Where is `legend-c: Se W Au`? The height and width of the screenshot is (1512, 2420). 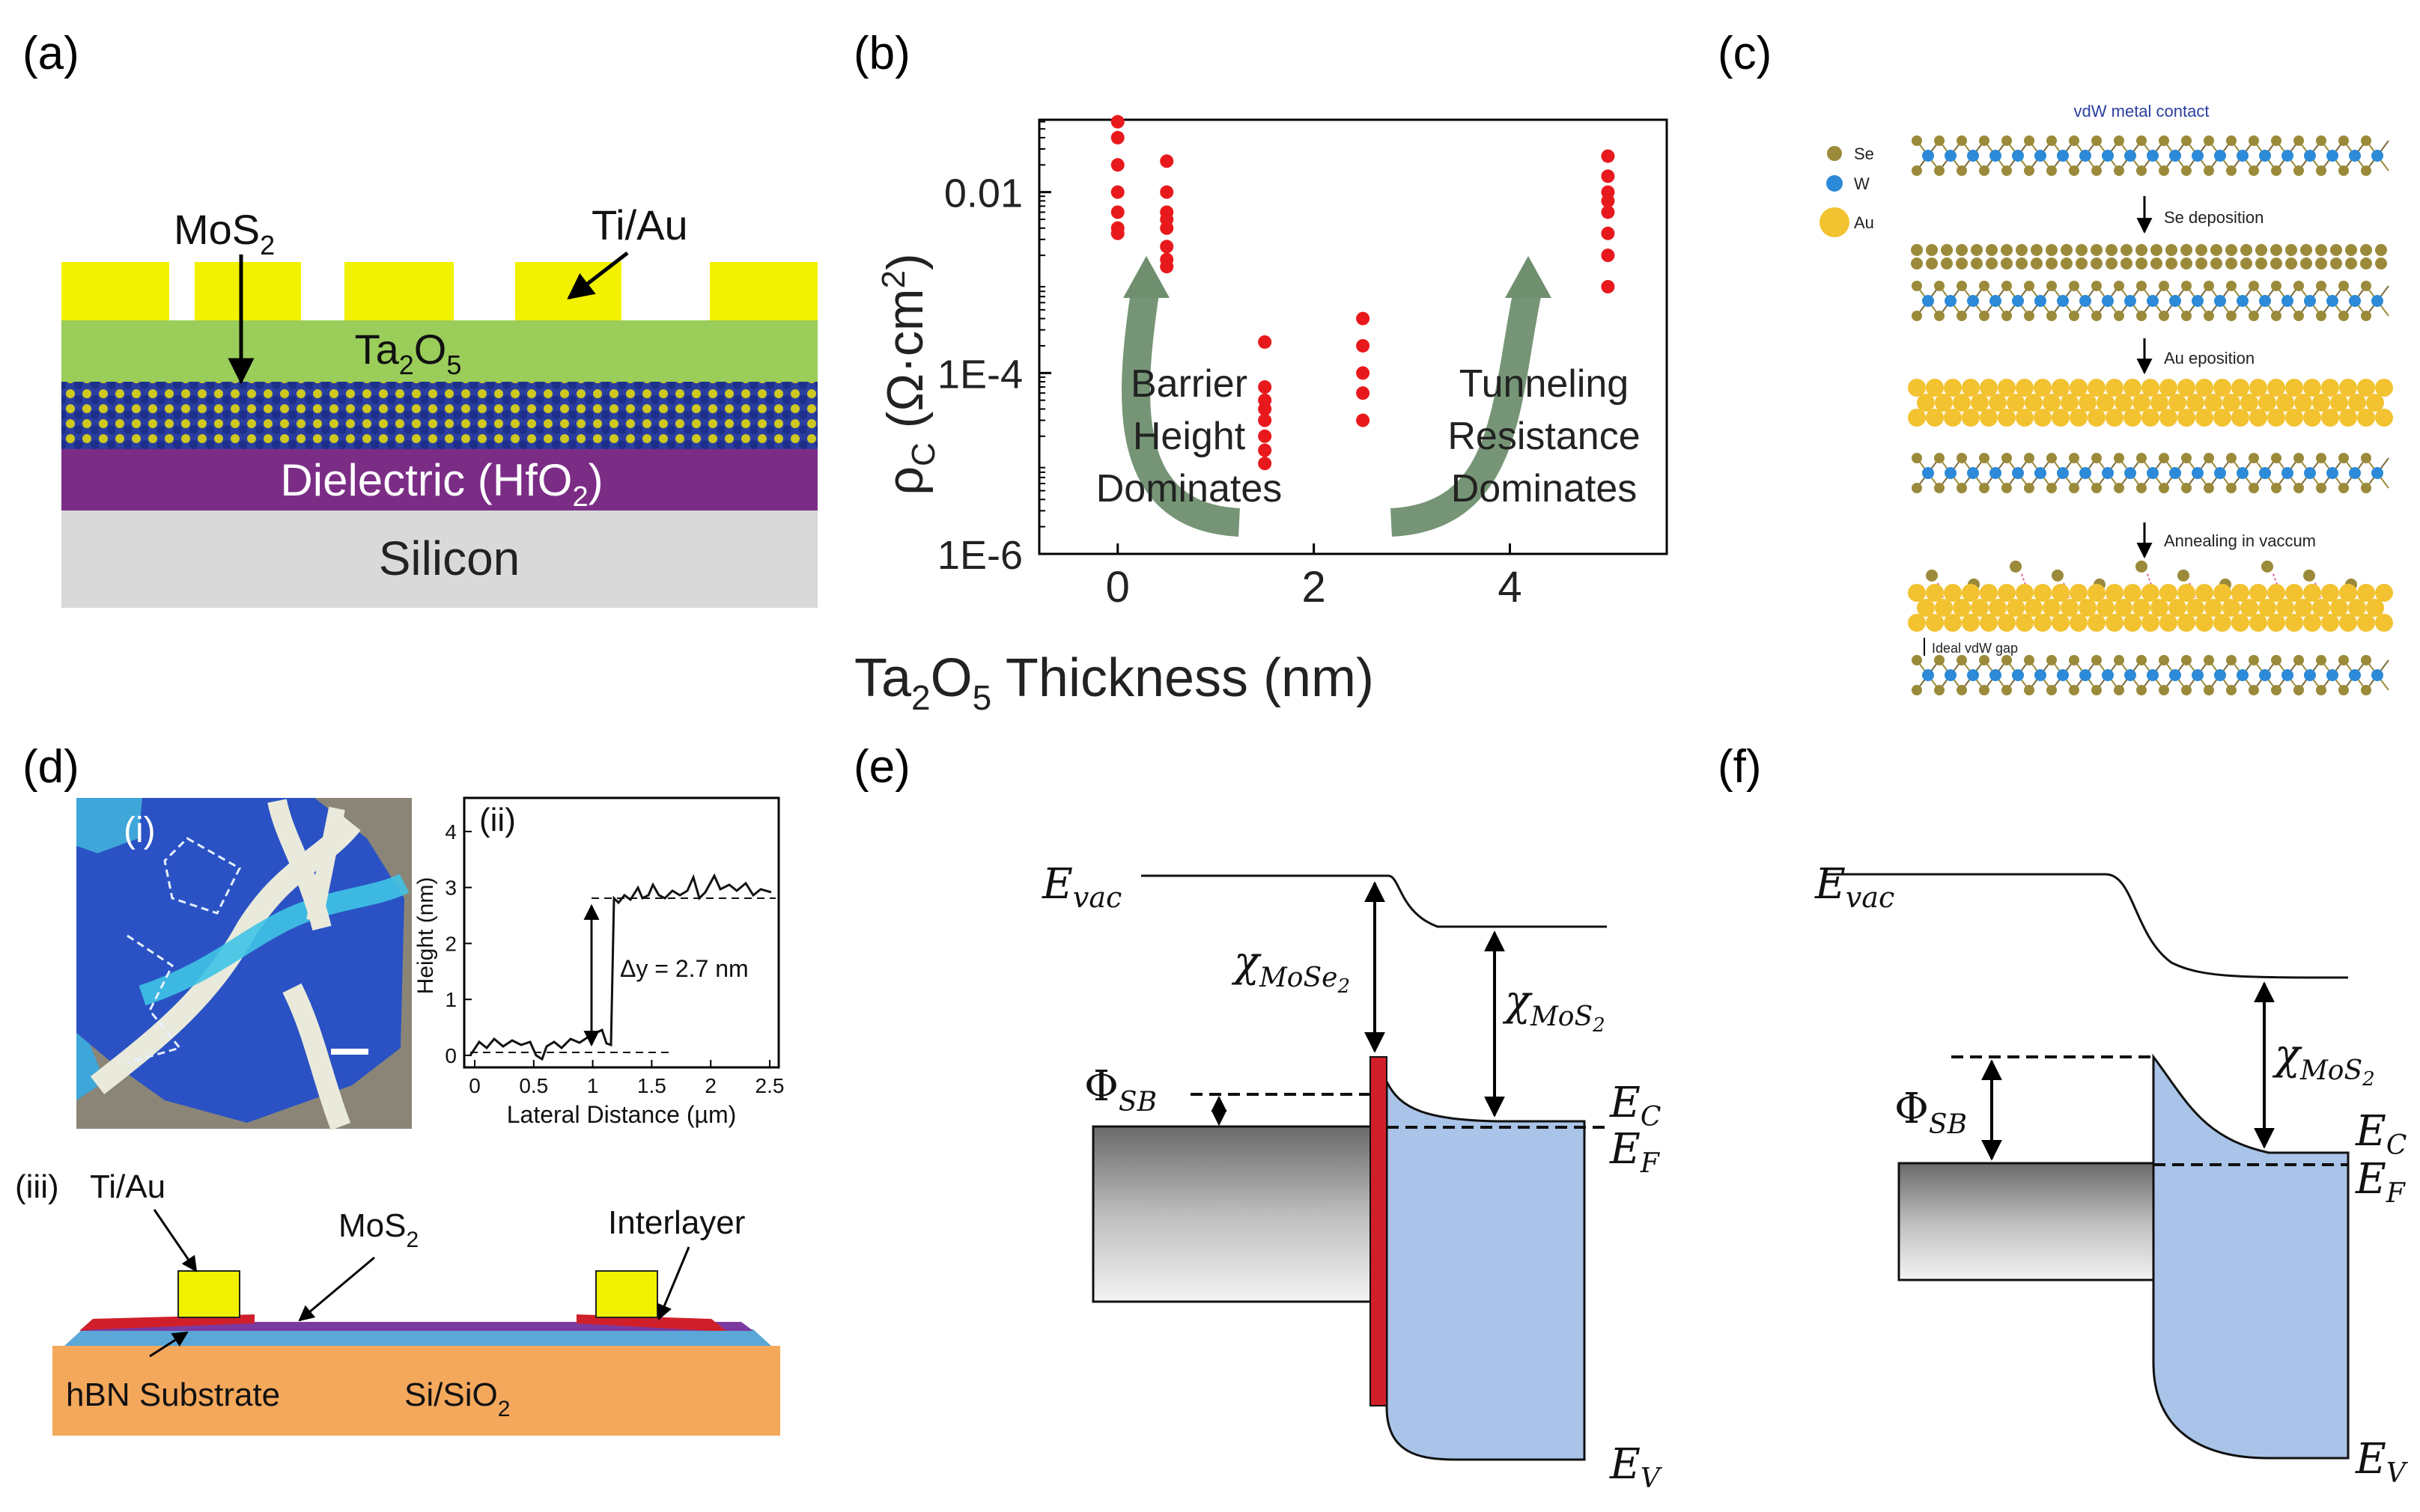
legend-c: Se W Au is located at coordinates (1846, 190).